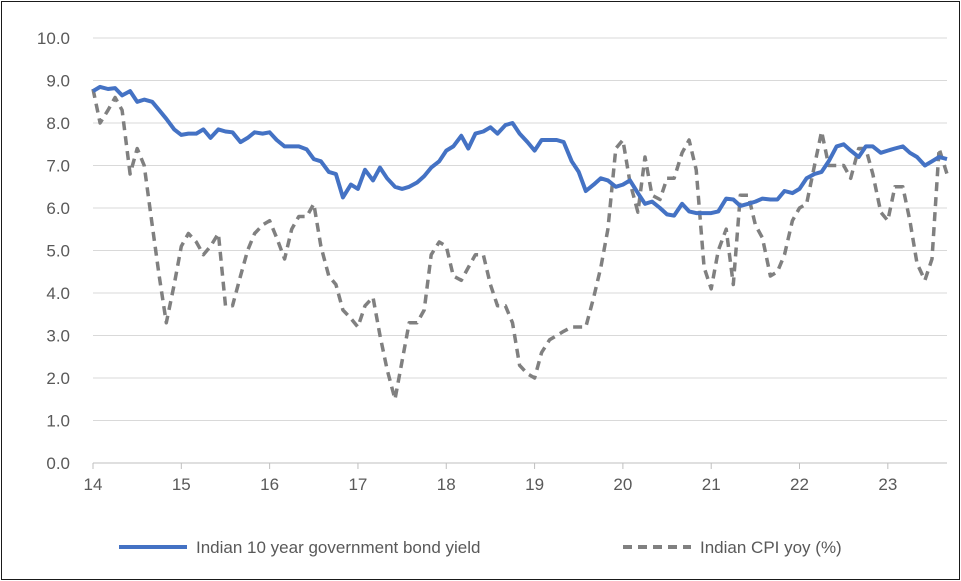  What do you see at coordinates (534, 484) in the screenshot?
I see `x-tick-label: 19` at bounding box center [534, 484].